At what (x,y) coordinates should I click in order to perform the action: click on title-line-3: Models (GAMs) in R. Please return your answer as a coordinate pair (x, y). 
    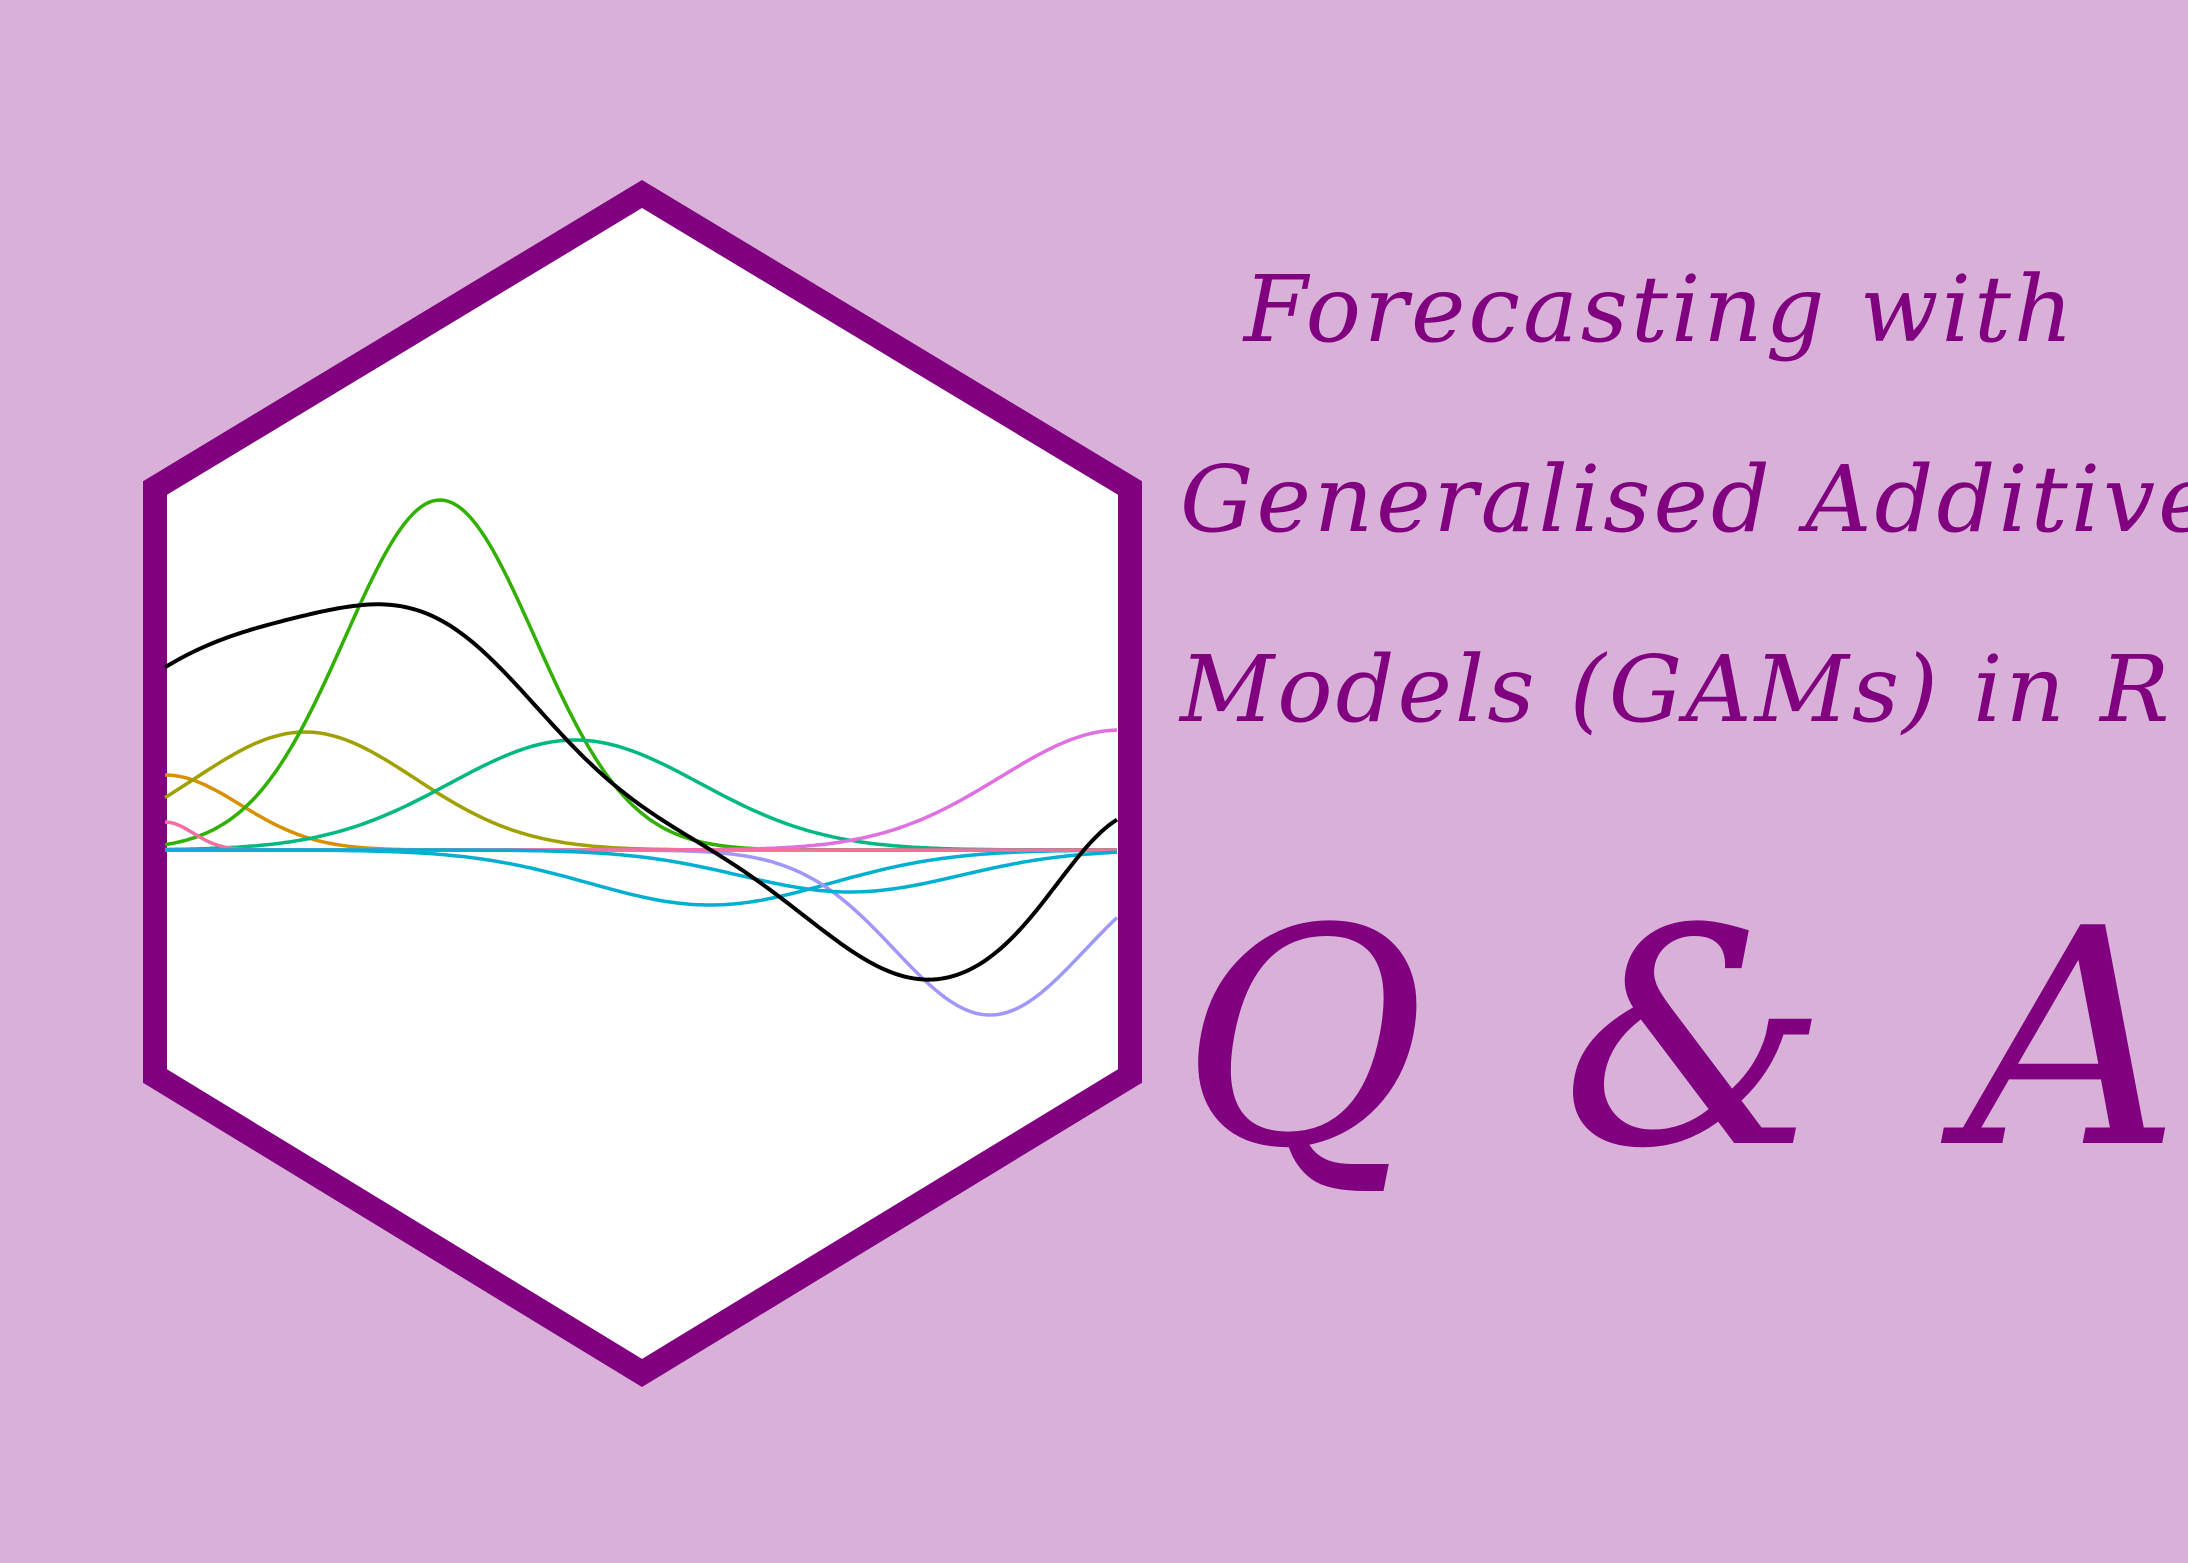
    Looking at the image, I should click on (1676, 689).